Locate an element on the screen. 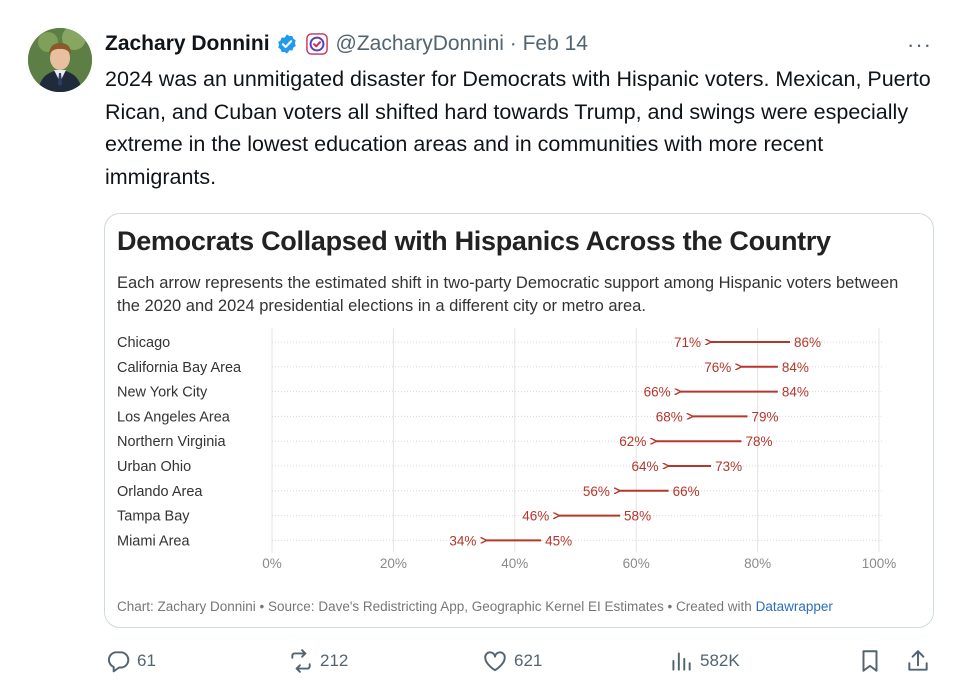 The width and height of the screenshot is (954, 696). avatar is located at coordinates (60, 60).